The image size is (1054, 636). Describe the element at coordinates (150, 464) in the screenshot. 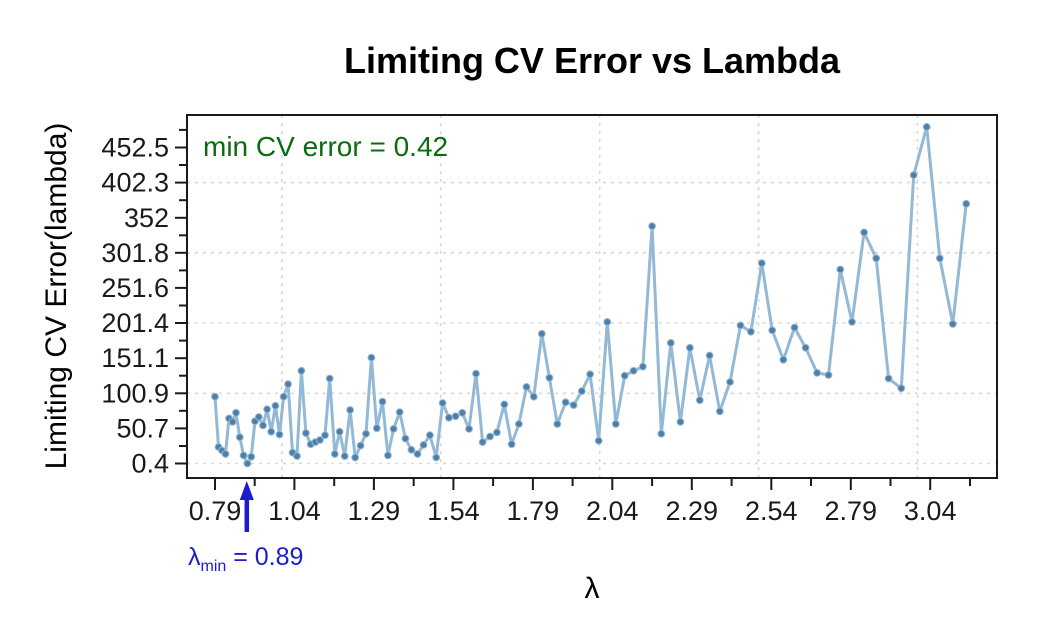

I see `svg-text: 0.4` at that location.